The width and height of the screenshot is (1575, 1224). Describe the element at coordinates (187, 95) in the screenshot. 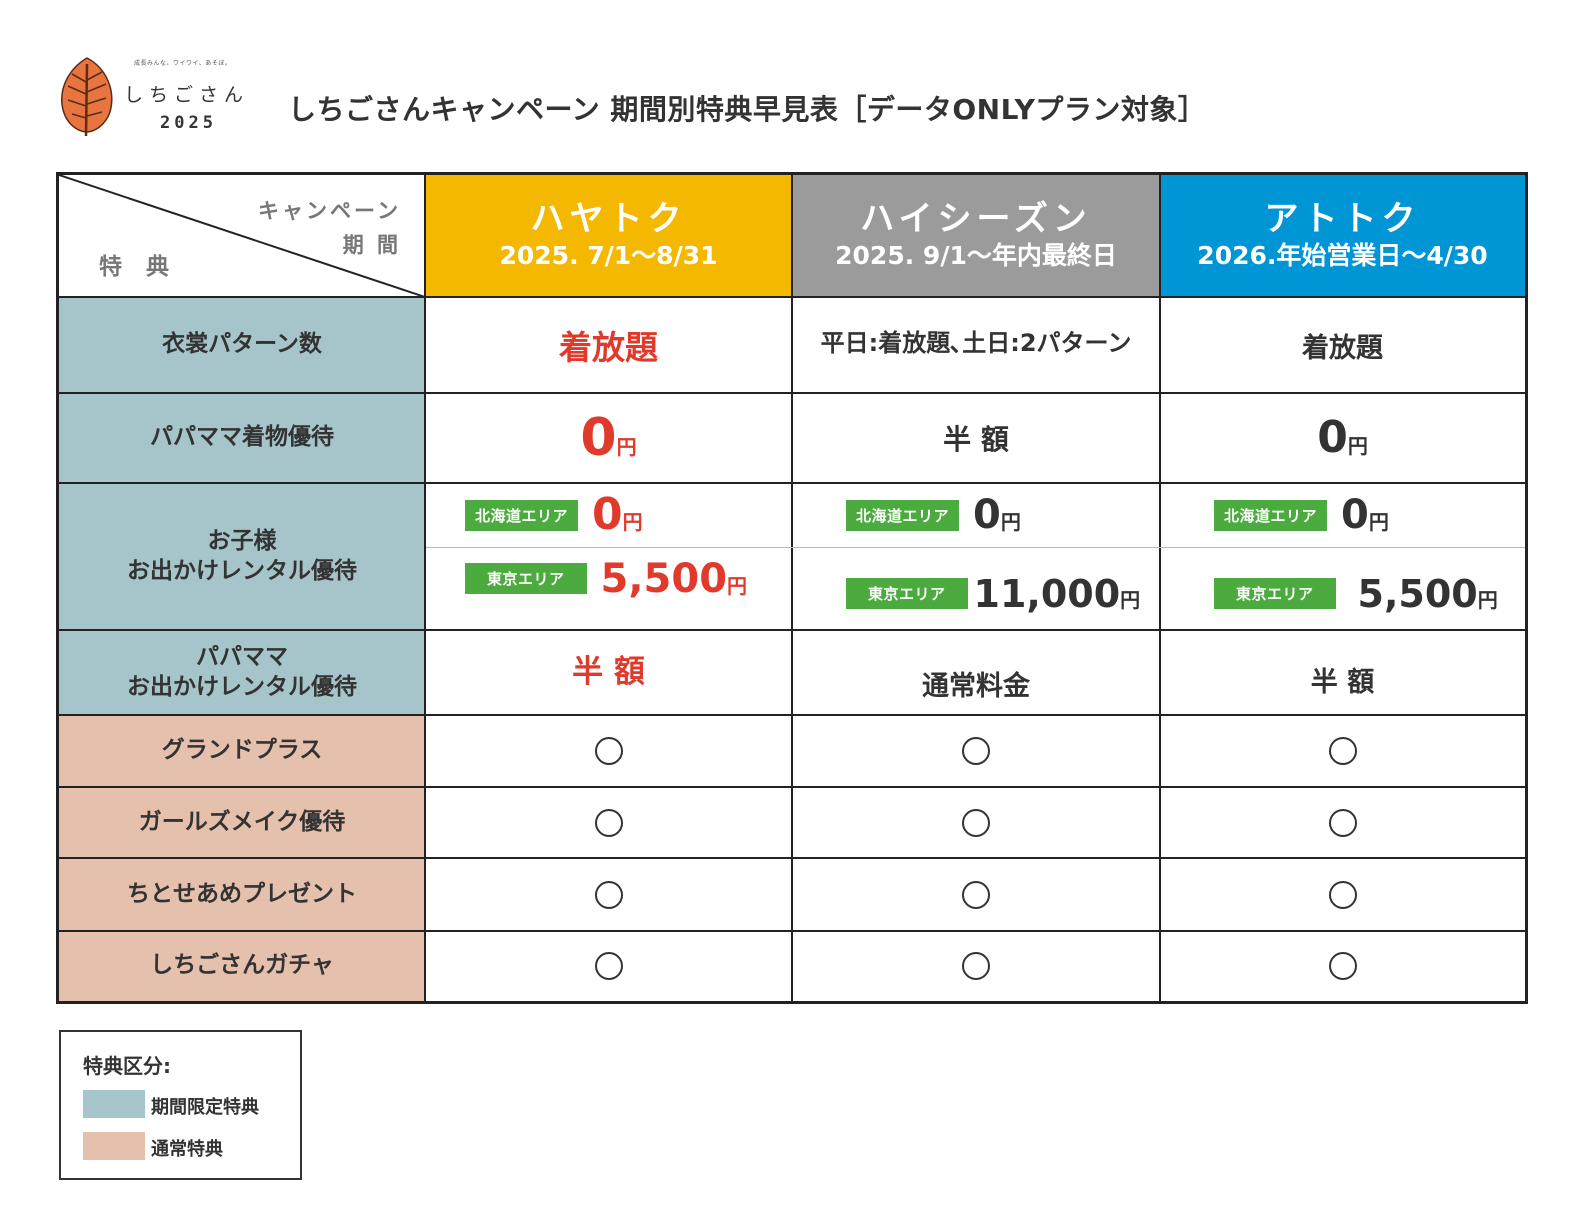

I see `logo-name: しちごさん` at that location.